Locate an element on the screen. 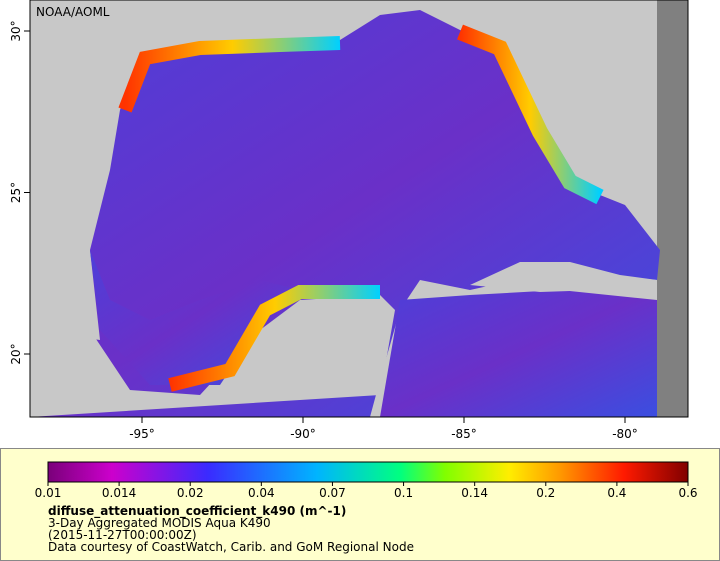 The height and width of the screenshot is (561, 720). colorbar-label: 0.07 is located at coordinates (332, 493).